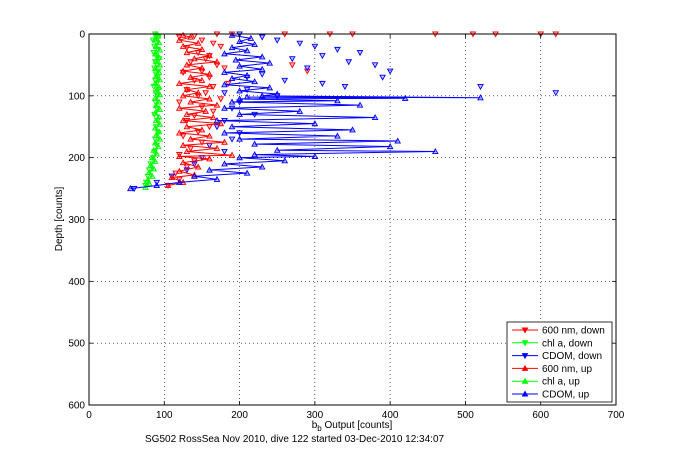 This screenshot has height=459, width=681. Describe the element at coordinates (352, 426) in the screenshot. I see `x-axis-label: bb Output [counts]` at that location.